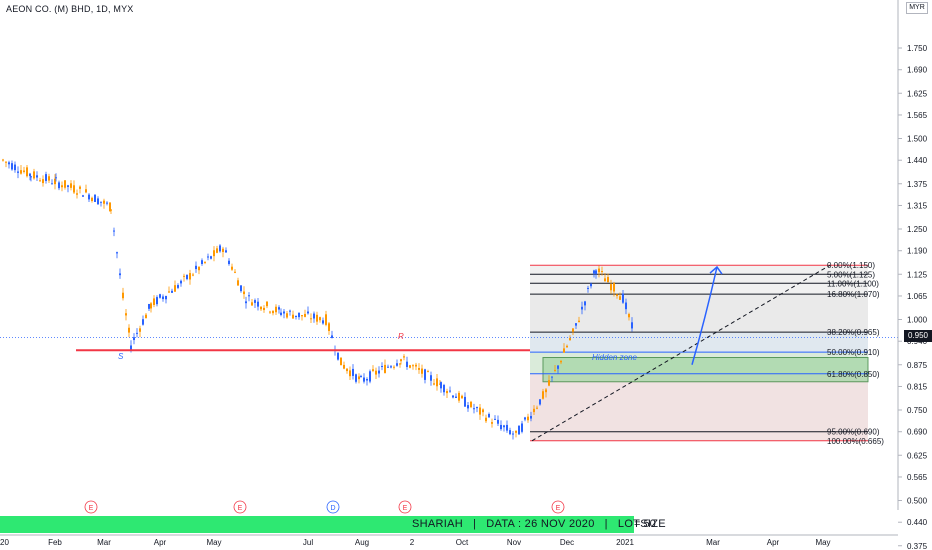  What do you see at coordinates (705, 370) in the screenshot?
I see `hidden-zone-box` at bounding box center [705, 370].